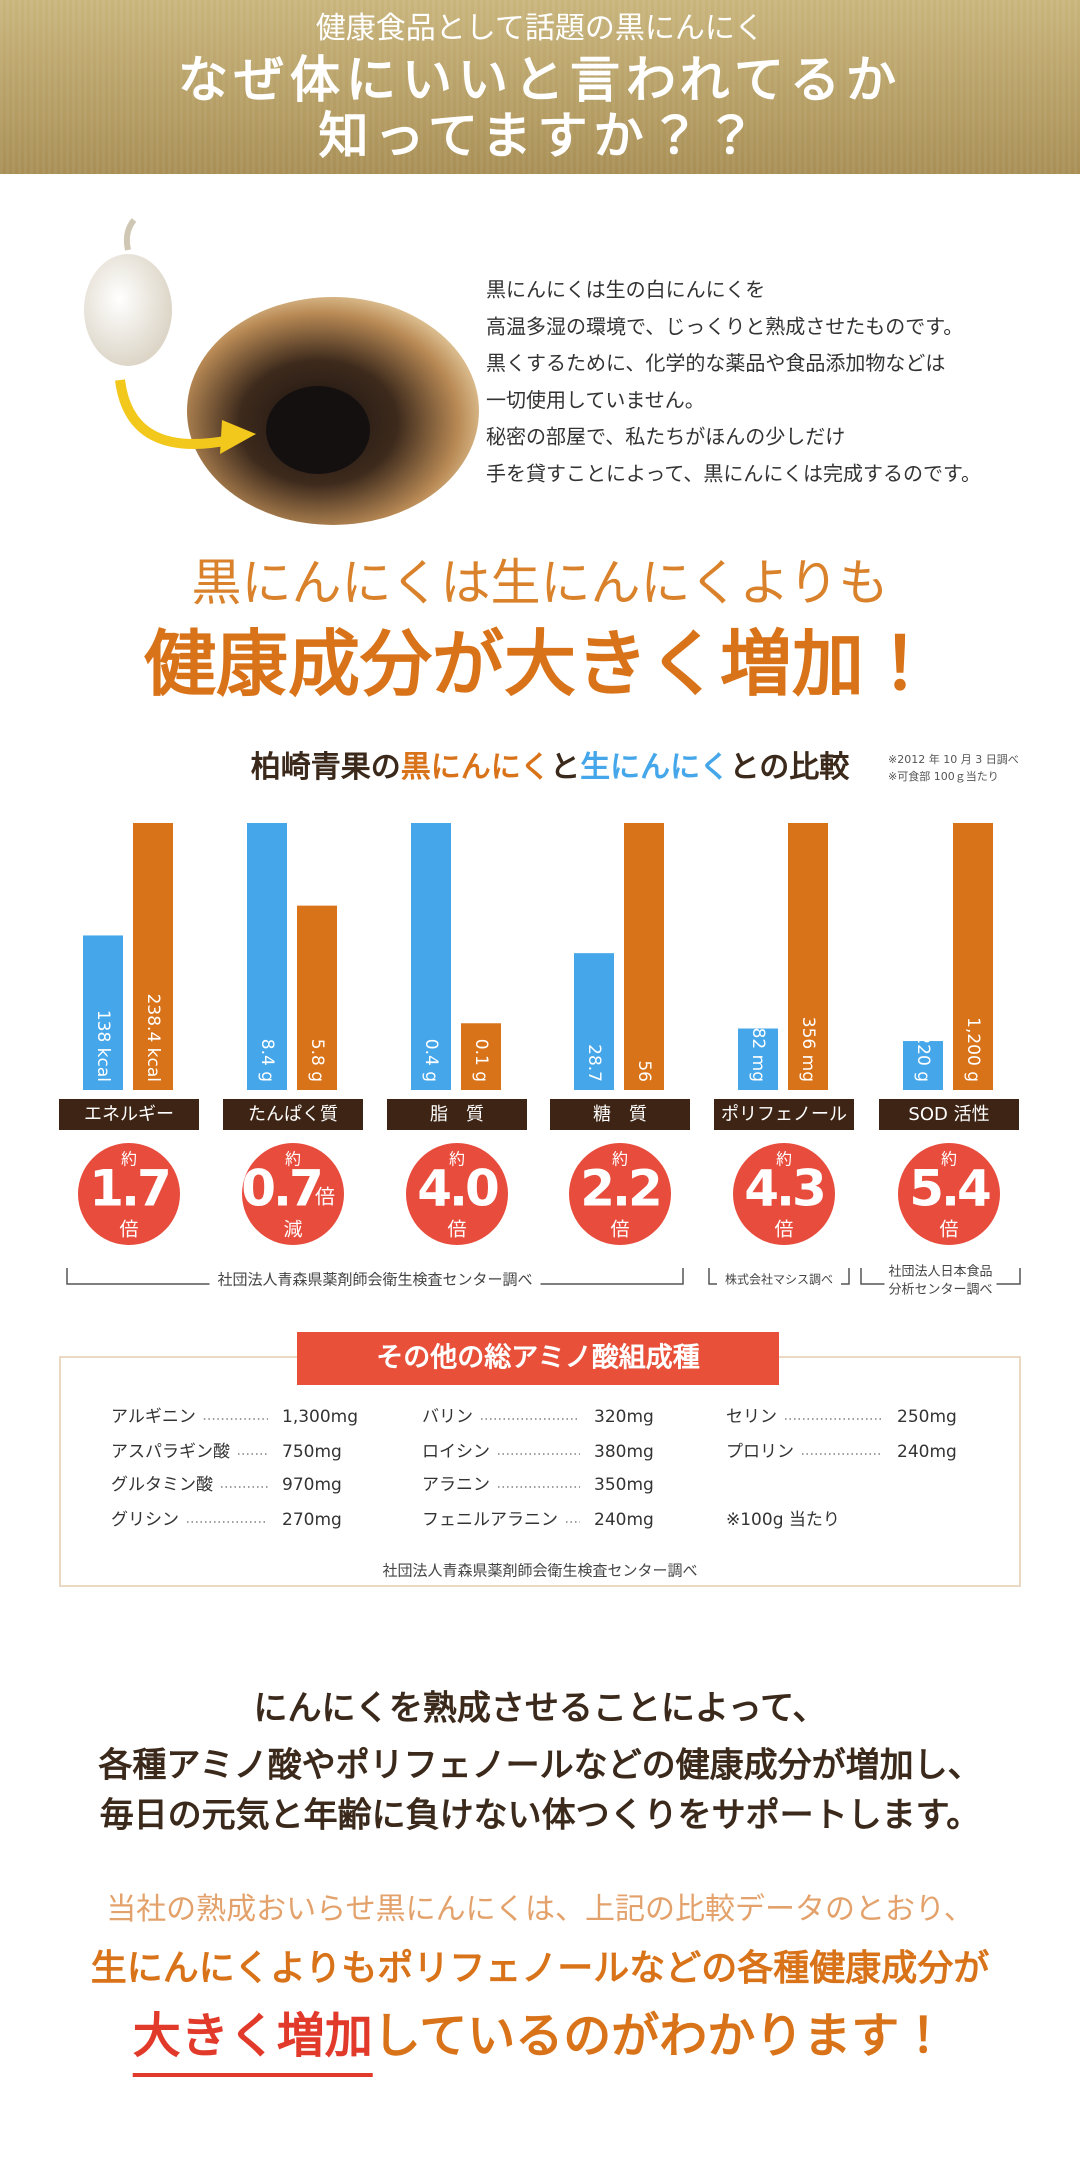 This screenshot has height=2176, width=1080. What do you see at coordinates (281, 371) in the screenshot?
I see `garlic-illustration` at bounding box center [281, 371].